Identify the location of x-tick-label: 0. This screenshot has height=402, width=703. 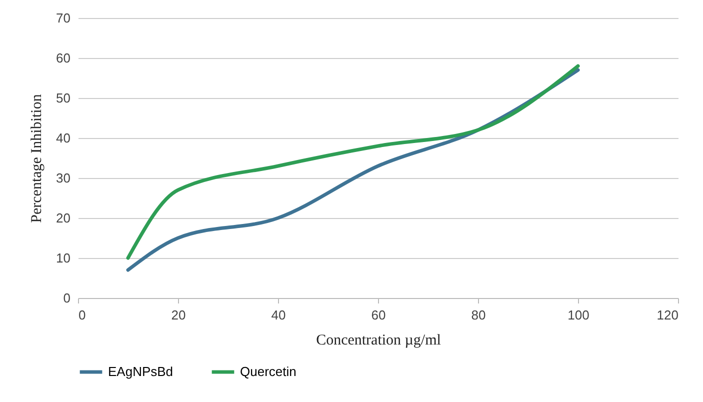
(82, 315).